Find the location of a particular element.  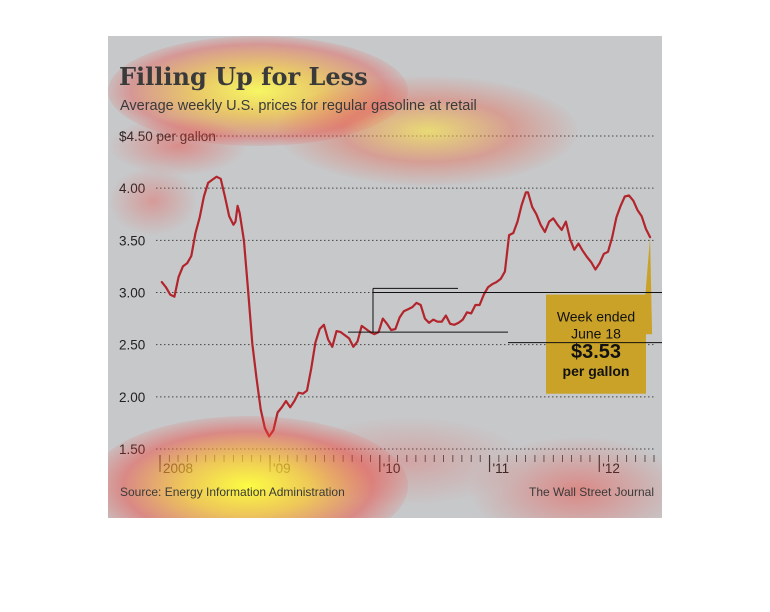

x-year-label: 2008 is located at coordinates (178, 468).